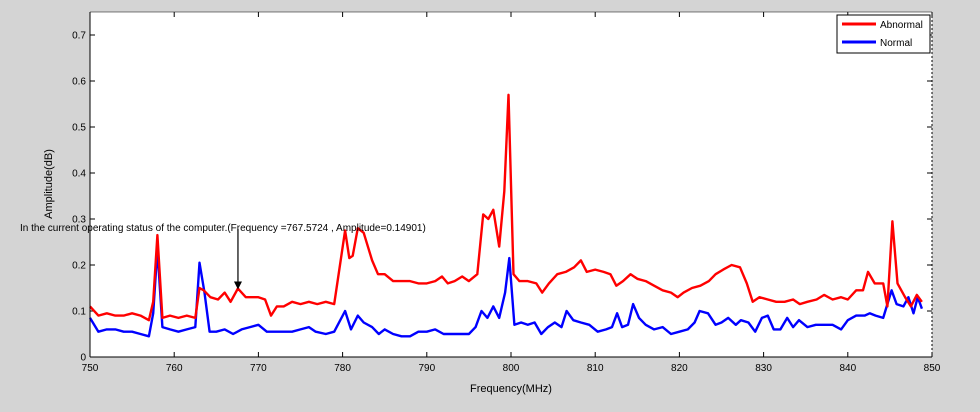 The image size is (980, 412). Describe the element at coordinates (511, 368) in the screenshot. I see `x-tick-label: 800` at that location.